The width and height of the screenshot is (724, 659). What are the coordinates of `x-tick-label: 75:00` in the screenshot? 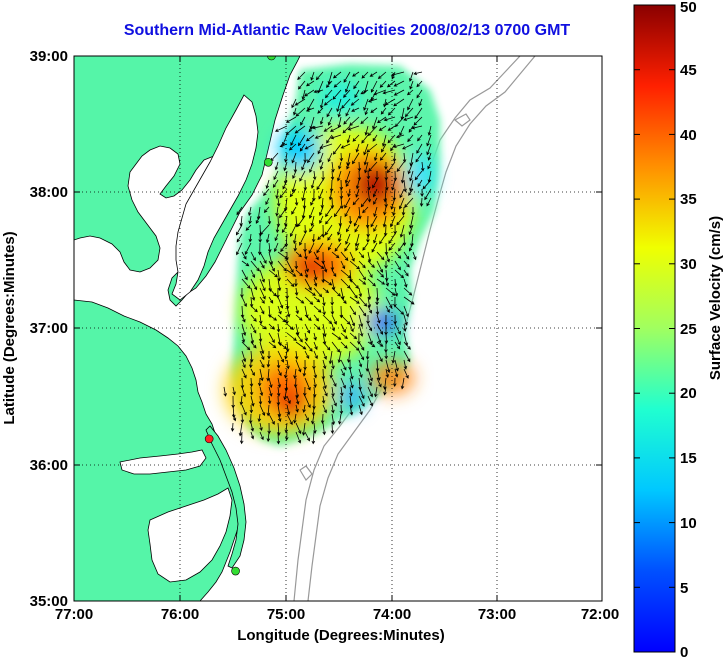 It's located at (286, 614).